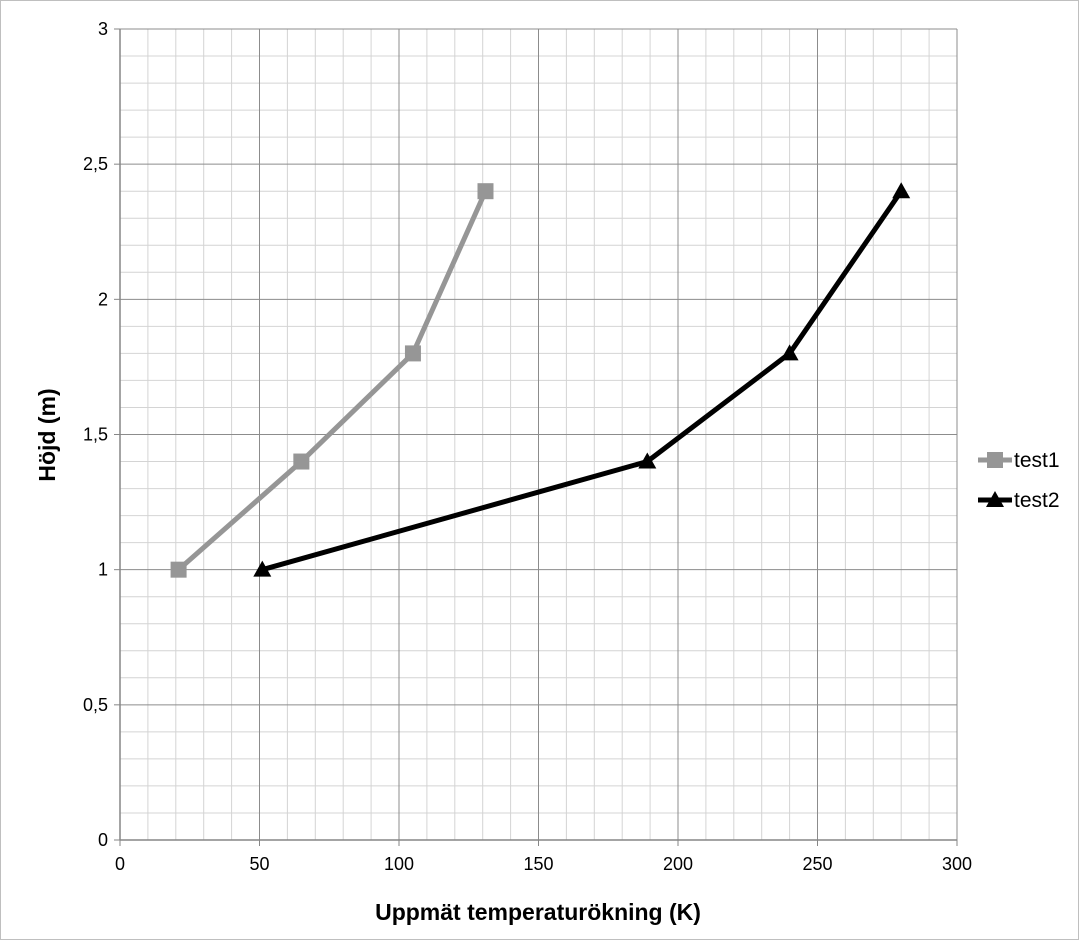 The image size is (1079, 940). I want to click on series-line-test1, so click(332, 381).